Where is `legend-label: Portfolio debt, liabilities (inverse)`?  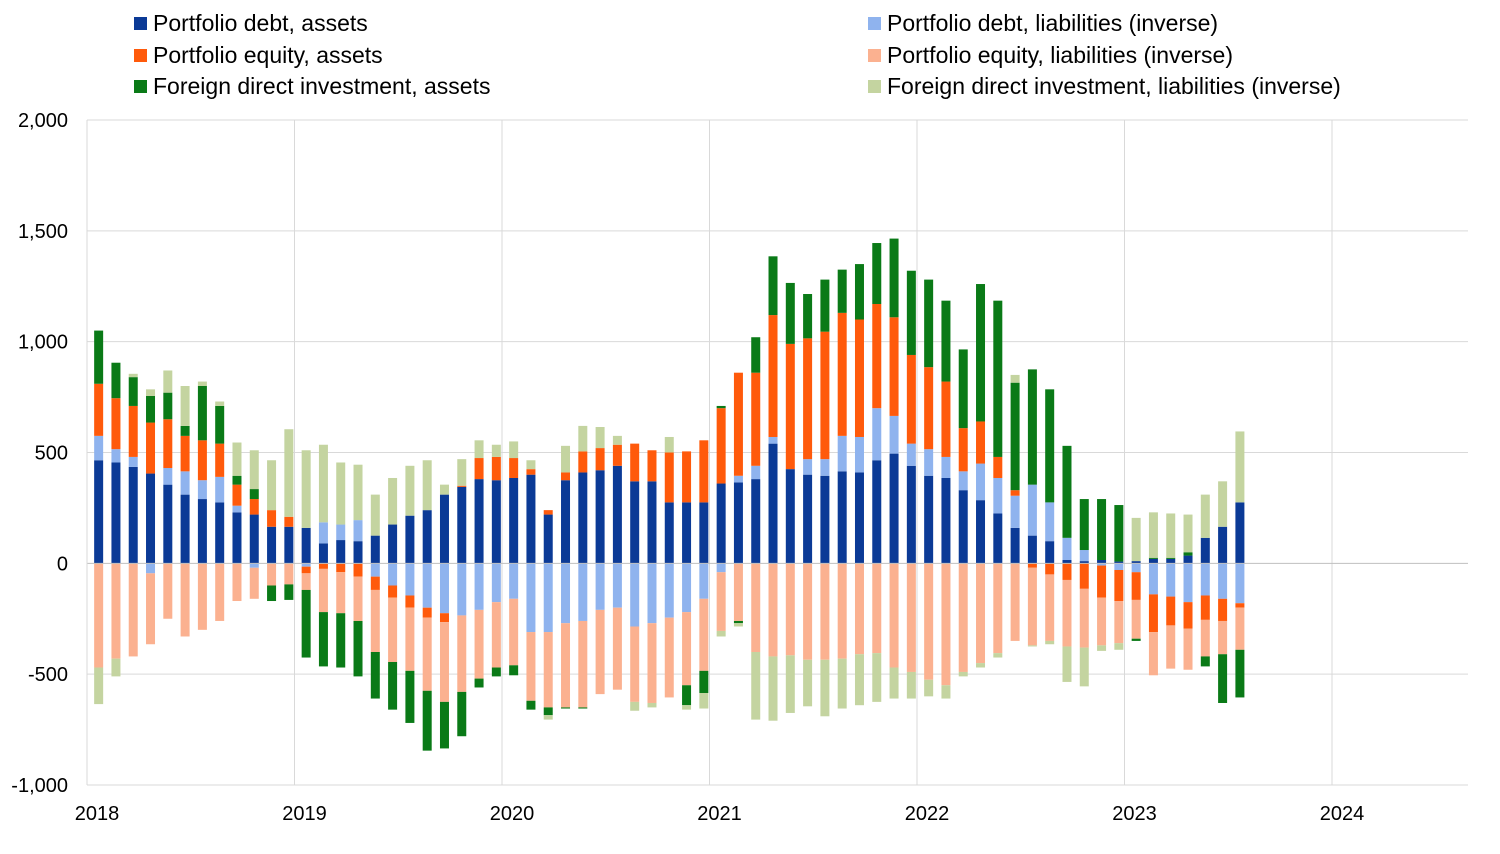 legend-label: Portfolio debt, liabilities (inverse) is located at coordinates (1053, 23).